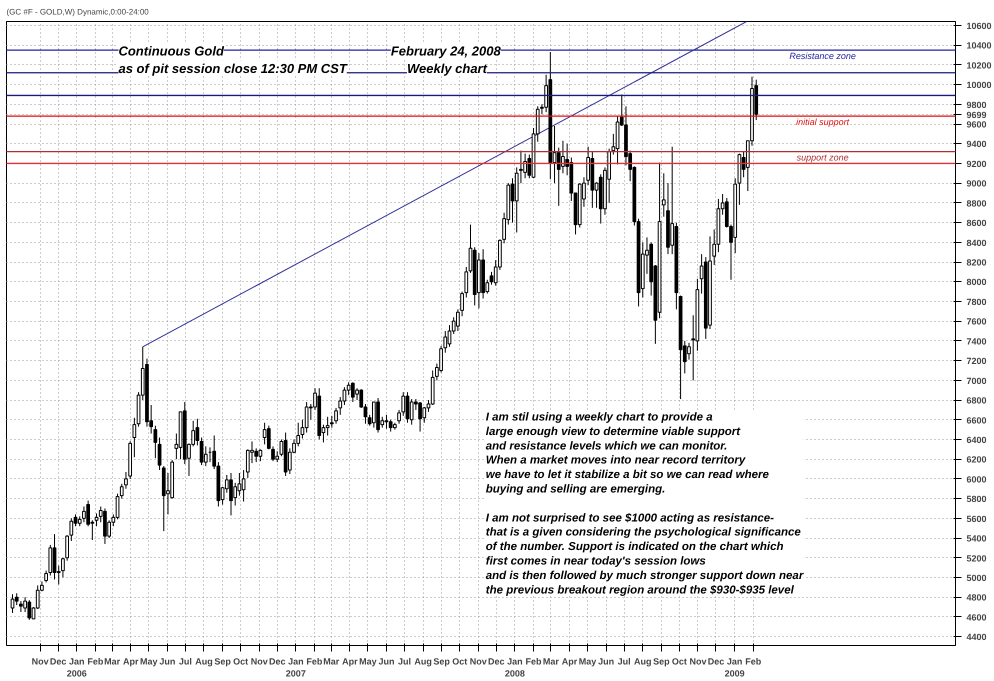  I want to click on x-tick-label: Jan 2009, so click(734, 667).